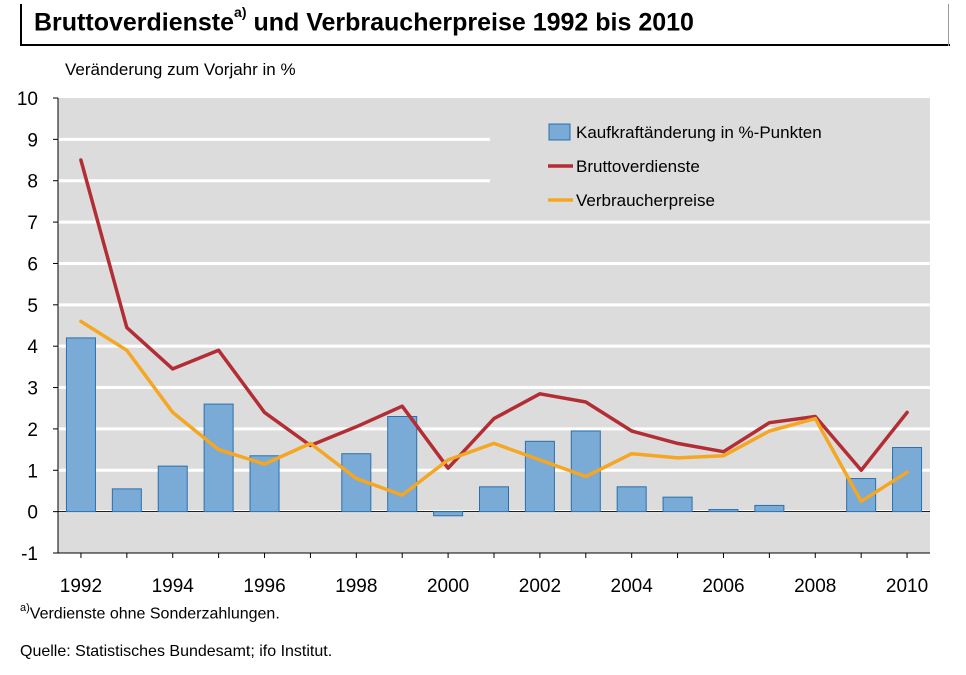  Describe the element at coordinates (32, 223) in the screenshot. I see `y-tick-label: 7` at that location.